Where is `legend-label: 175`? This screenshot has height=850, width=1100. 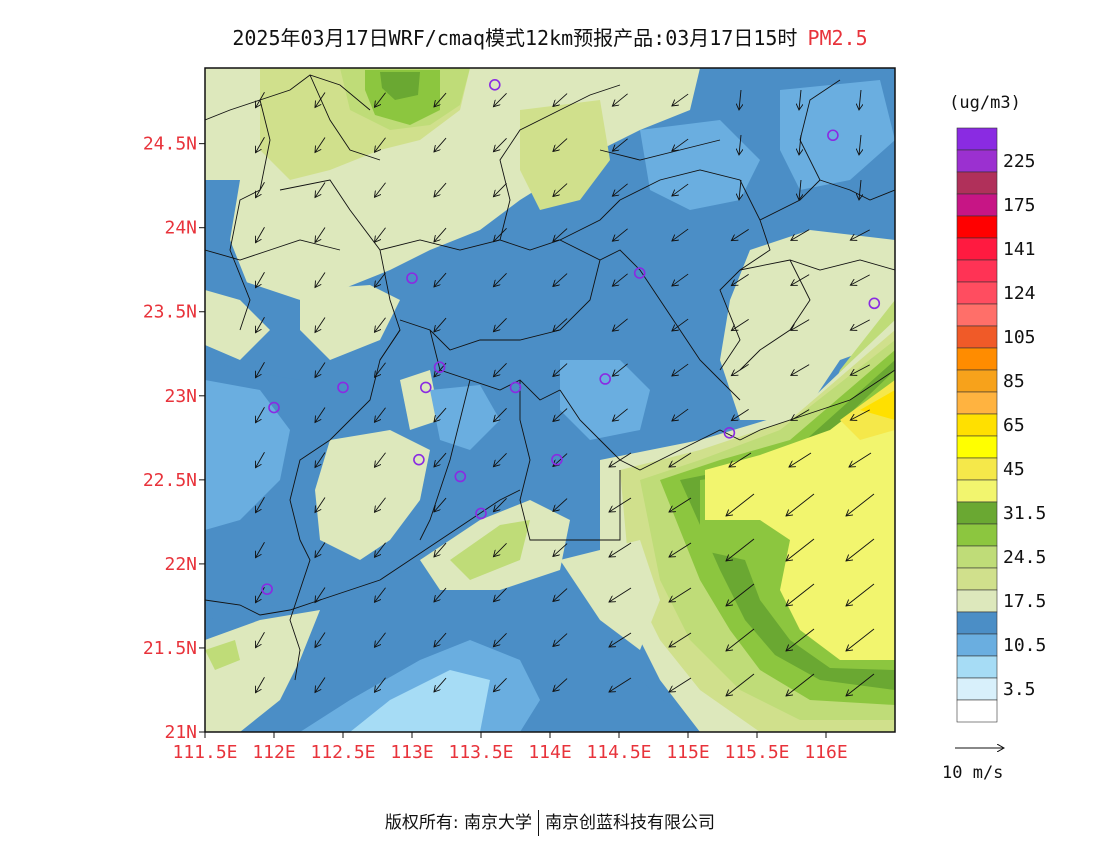
legend-label: 175 is located at coordinates (1019, 205).